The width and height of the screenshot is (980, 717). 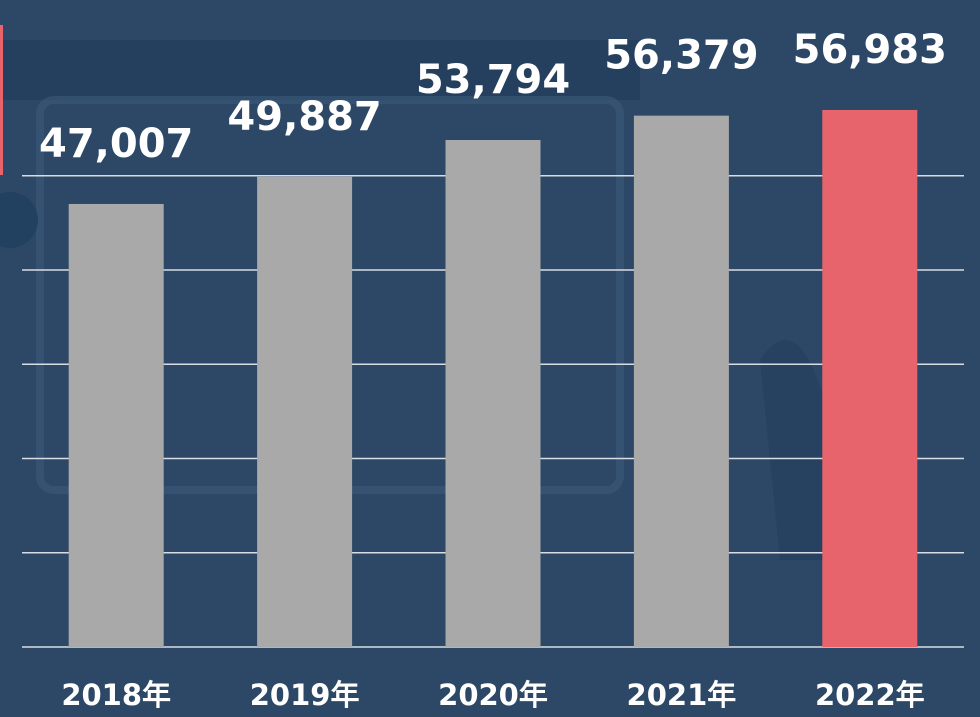 I want to click on x-tick-label: 2022年, so click(x=870, y=695).